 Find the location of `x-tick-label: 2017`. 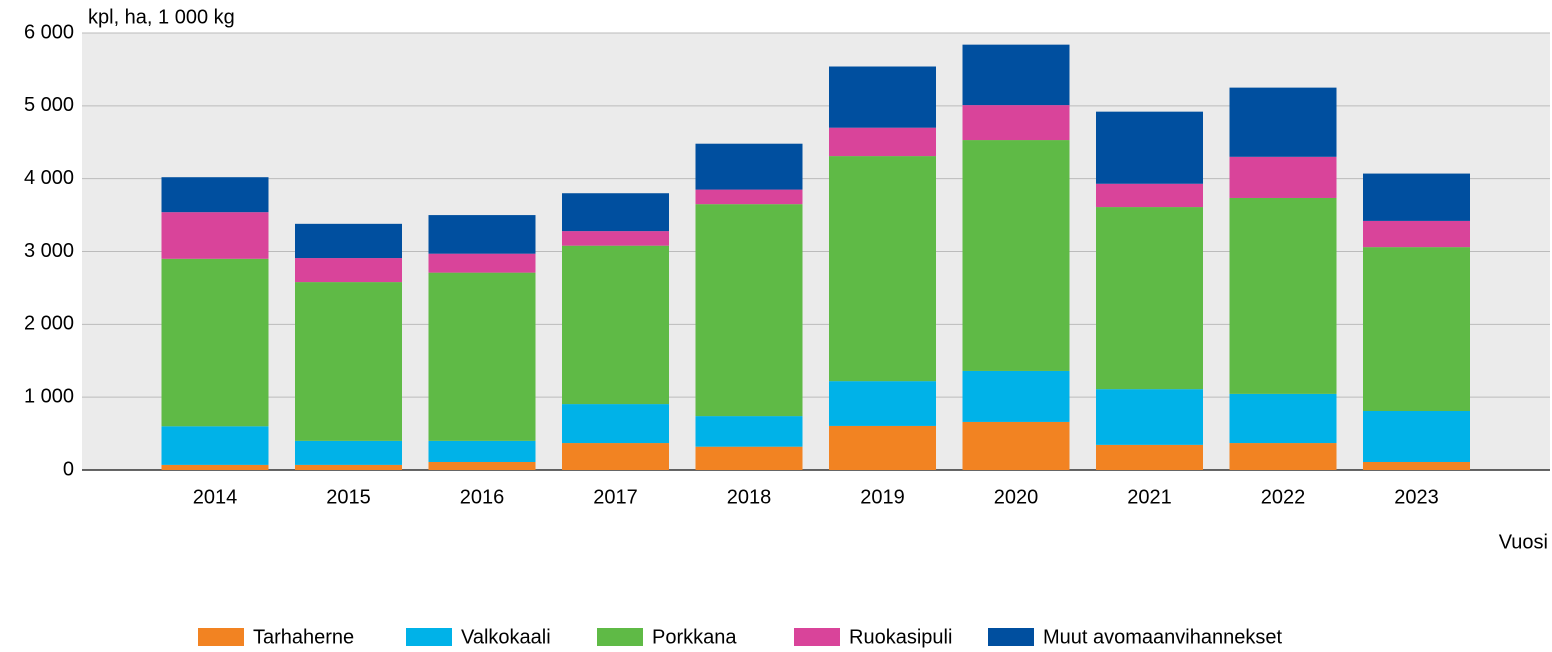

x-tick-label: 2017 is located at coordinates (615, 497).